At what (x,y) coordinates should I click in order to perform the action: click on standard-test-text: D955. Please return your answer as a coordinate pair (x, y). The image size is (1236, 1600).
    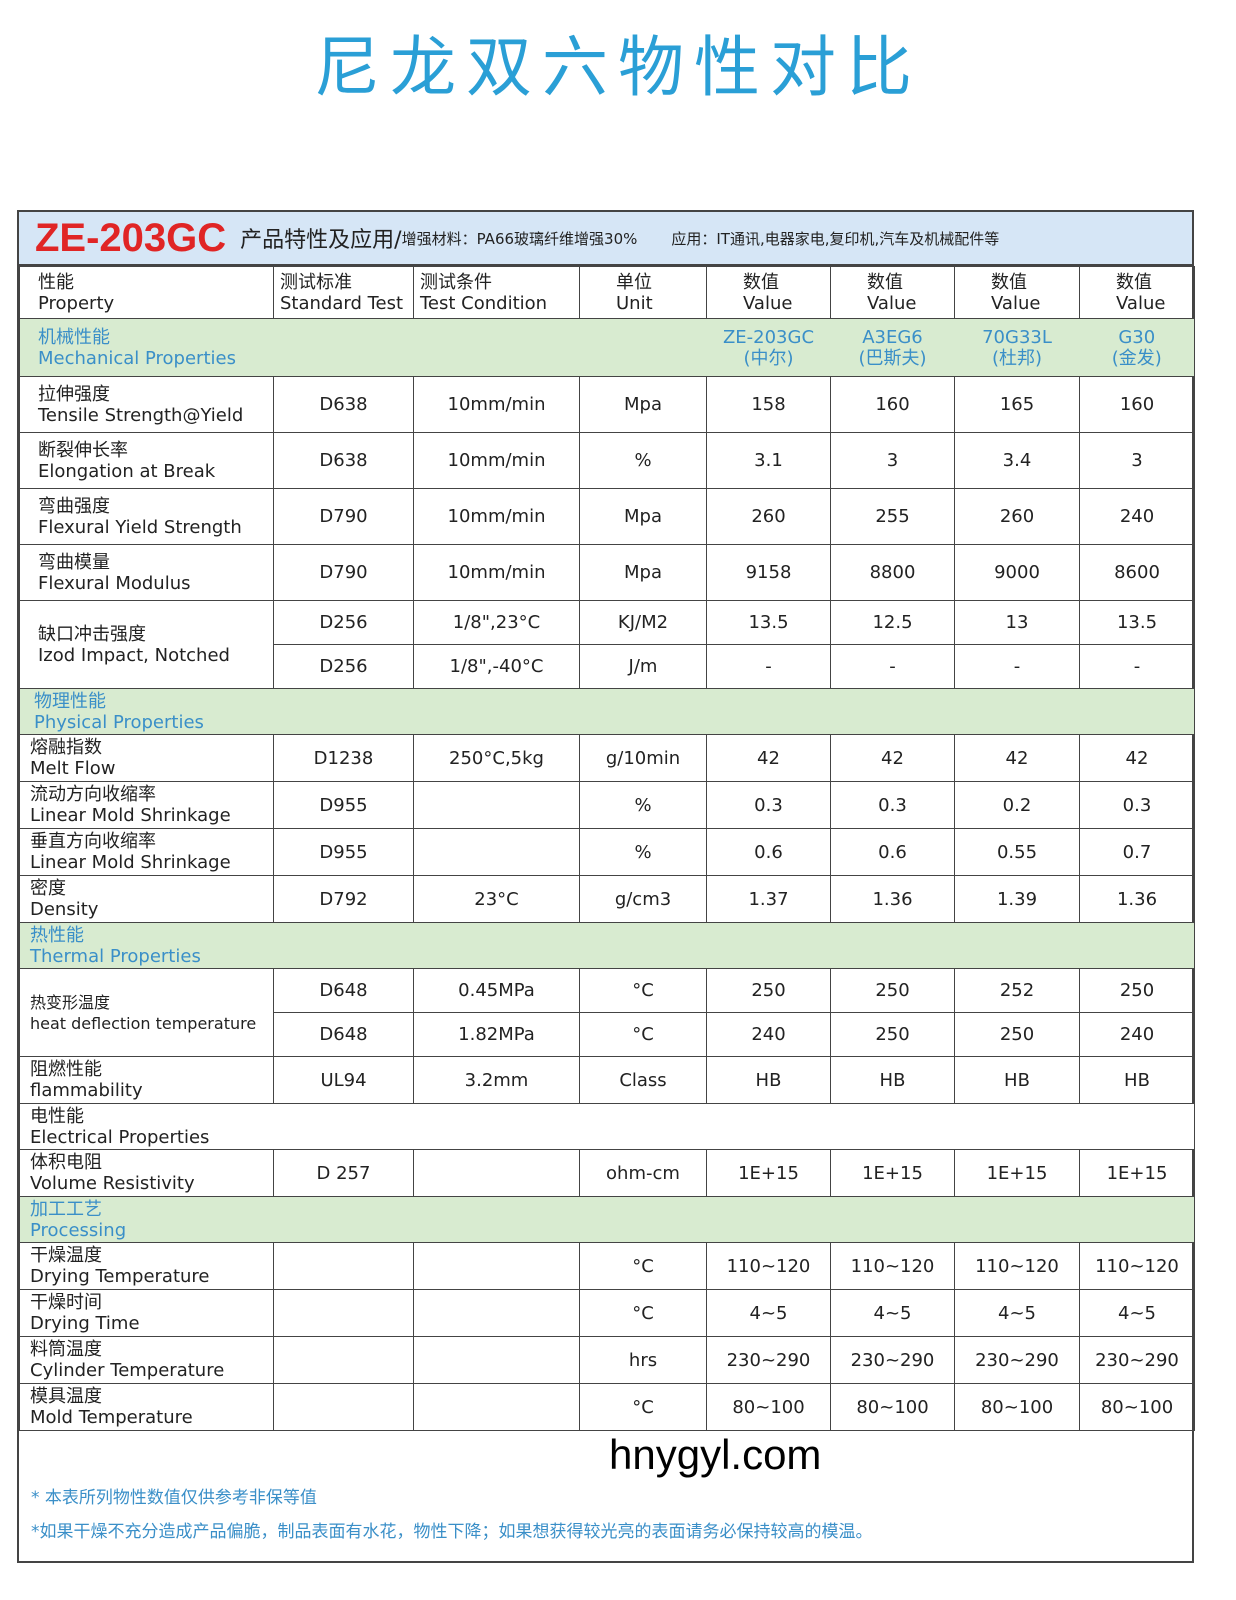
    Looking at the image, I should click on (343, 805).